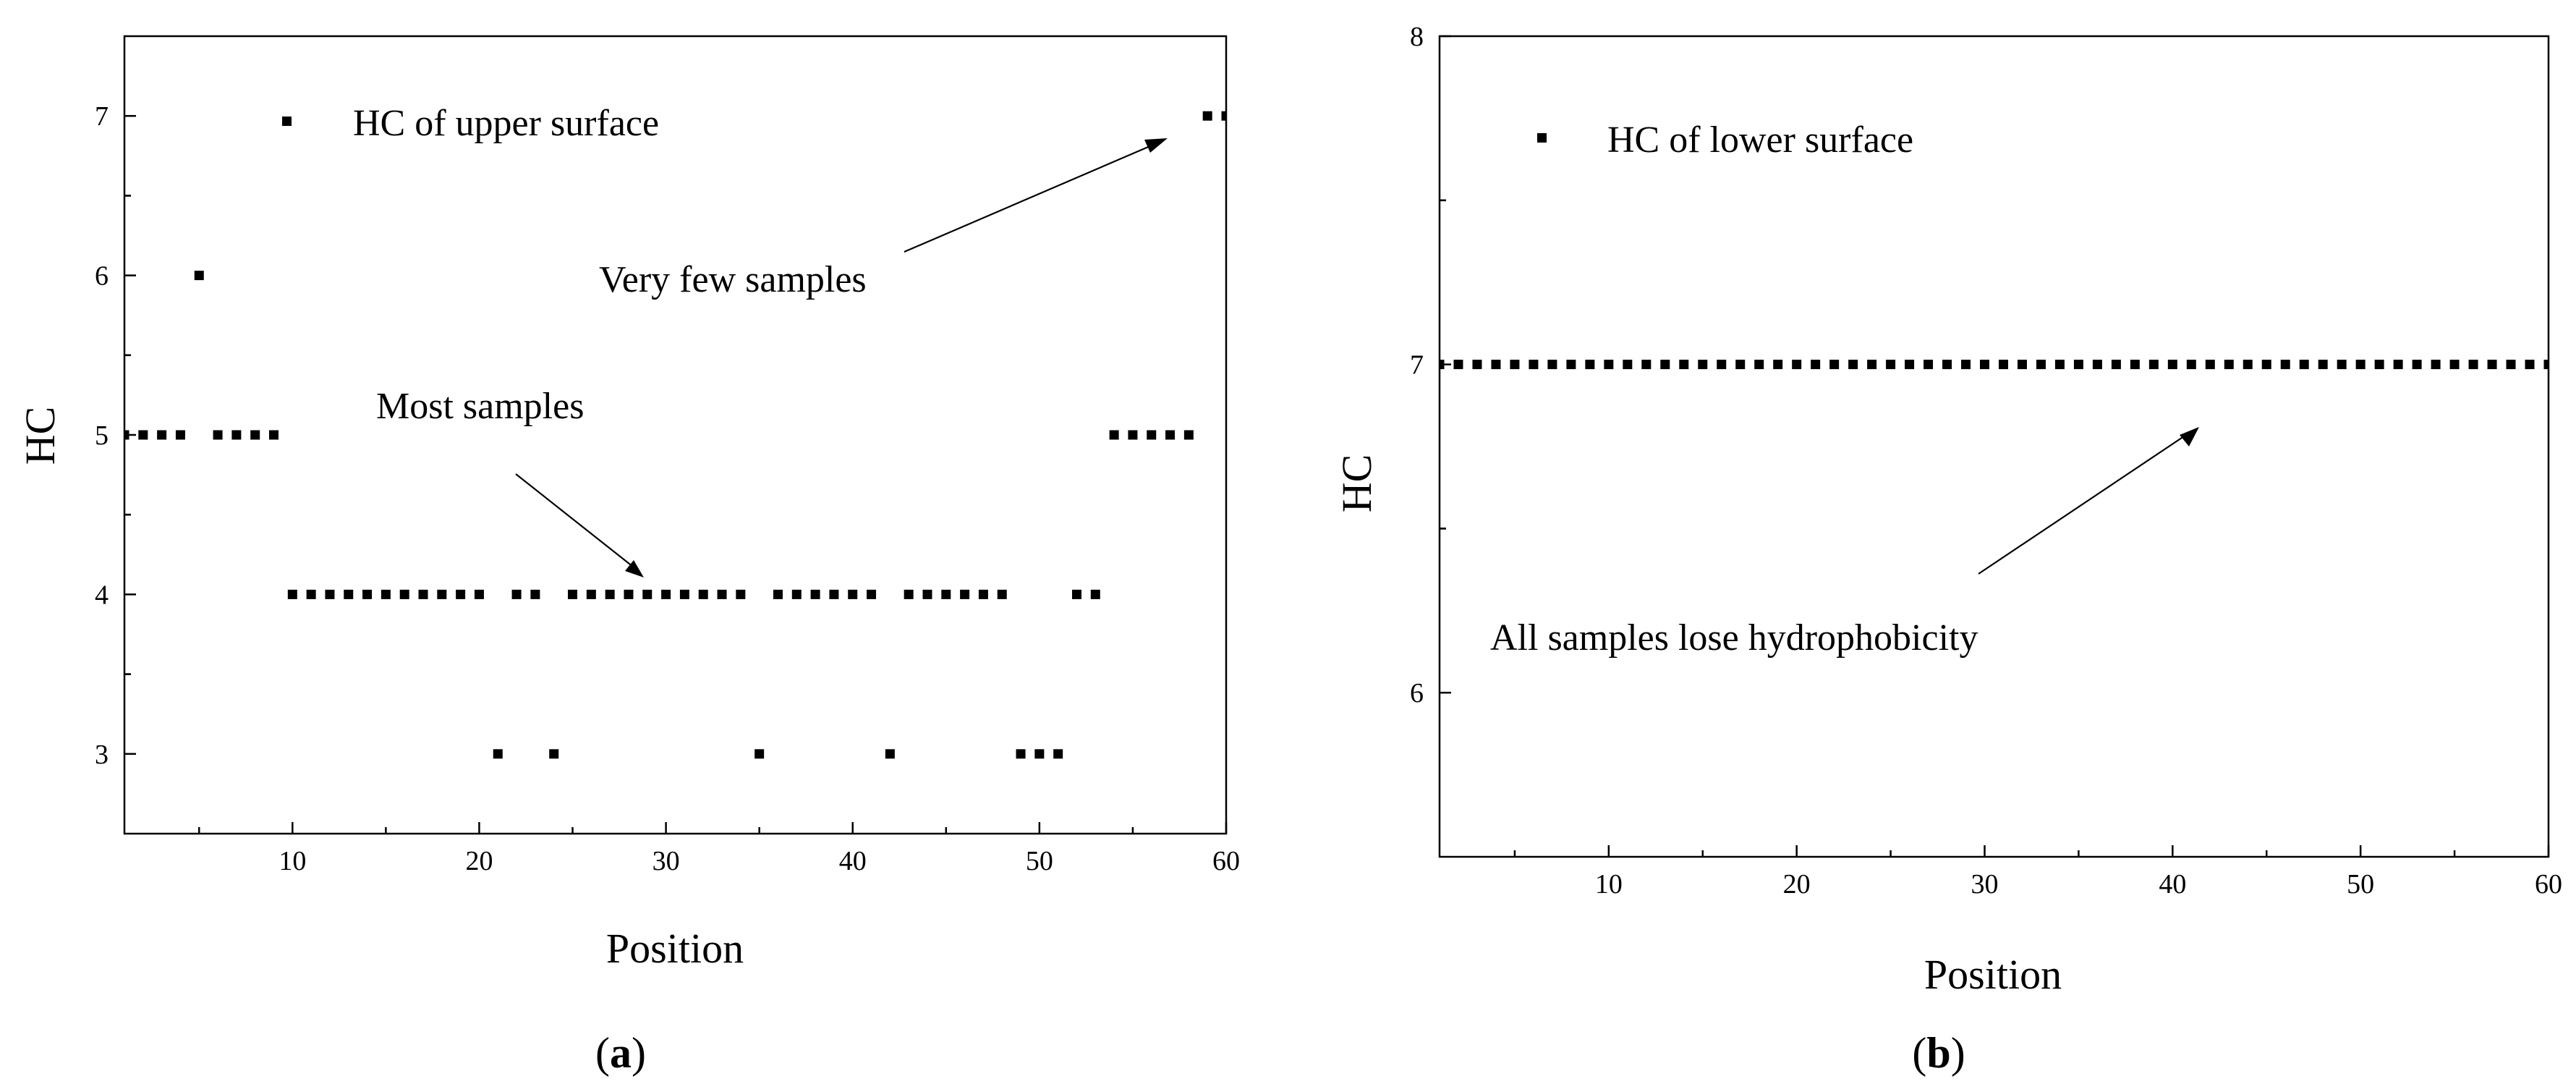 The image size is (2576, 1092). Describe the element at coordinates (2360, 885) in the screenshot. I see `x-tick-label-b: 50` at that location.